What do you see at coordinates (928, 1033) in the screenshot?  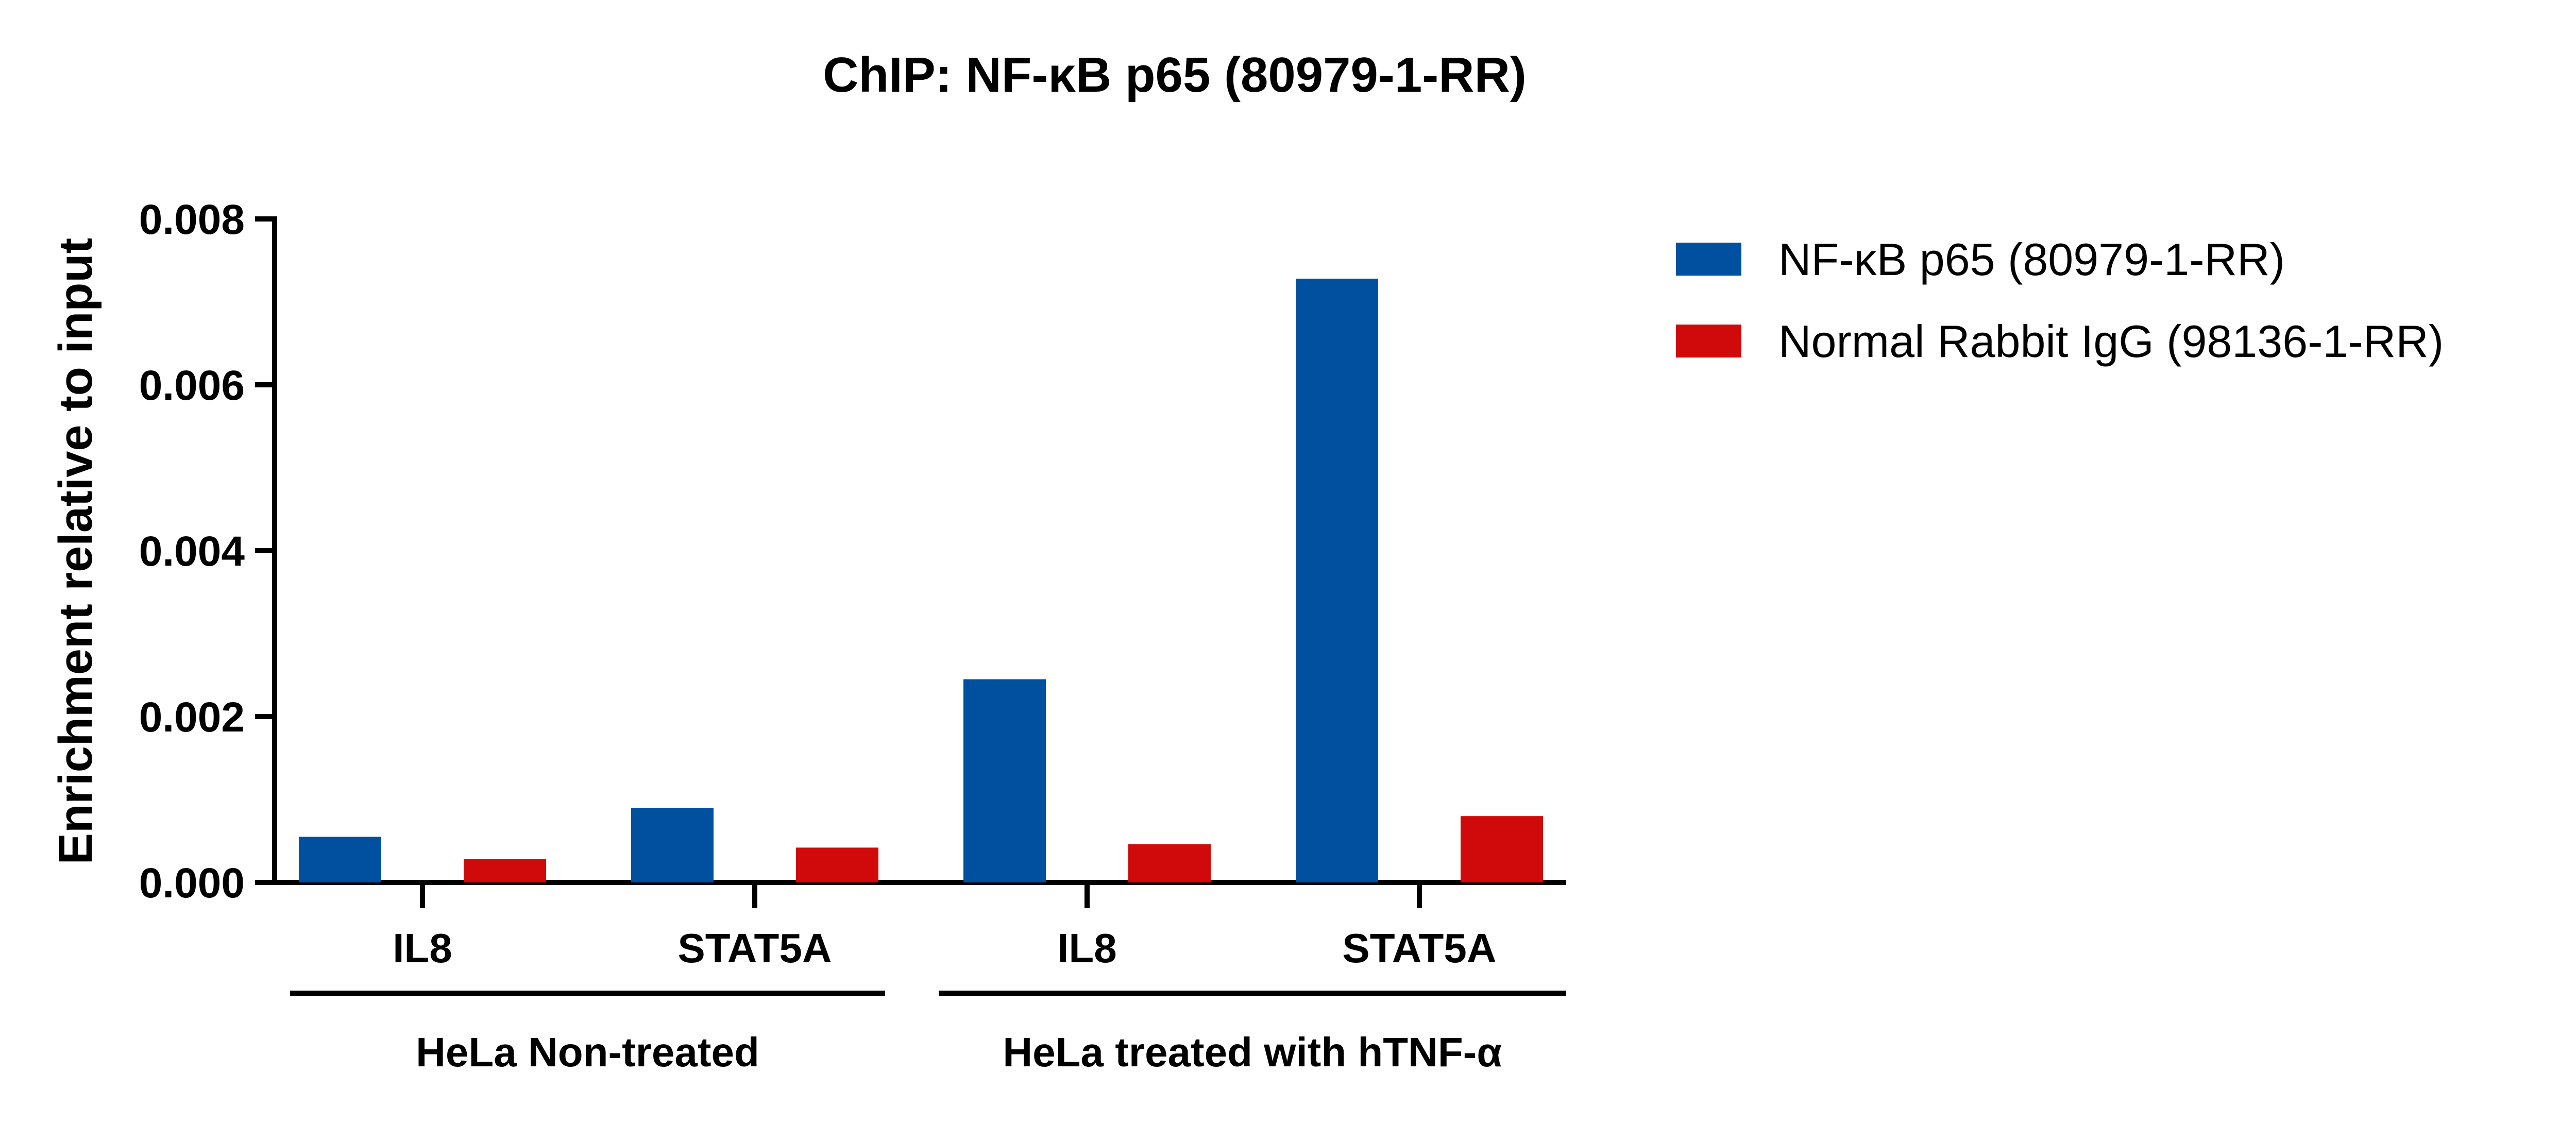 I see `category-groups: HeLa Non-treated HeLa treated with hTNF-α` at bounding box center [928, 1033].